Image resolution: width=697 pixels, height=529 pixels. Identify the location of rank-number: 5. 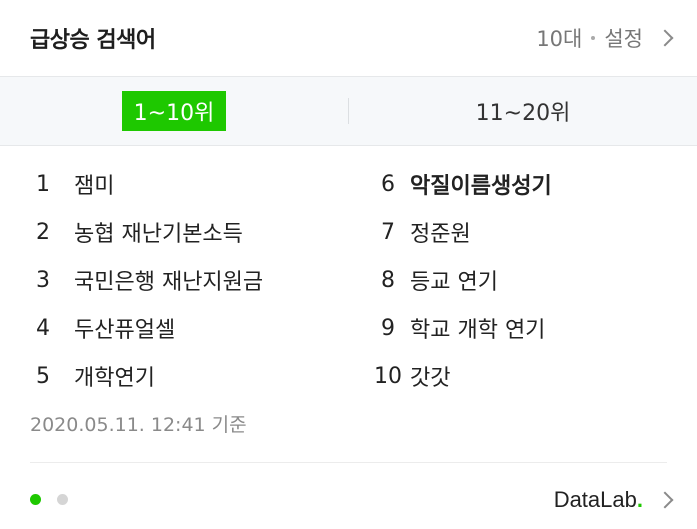
(43, 376).